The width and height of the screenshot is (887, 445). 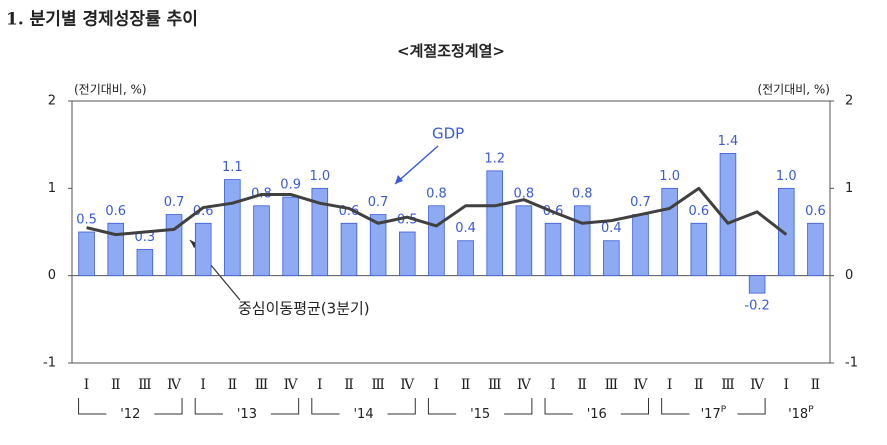 I want to click on y-axis-label: (전기대비, %), so click(x=110, y=90).